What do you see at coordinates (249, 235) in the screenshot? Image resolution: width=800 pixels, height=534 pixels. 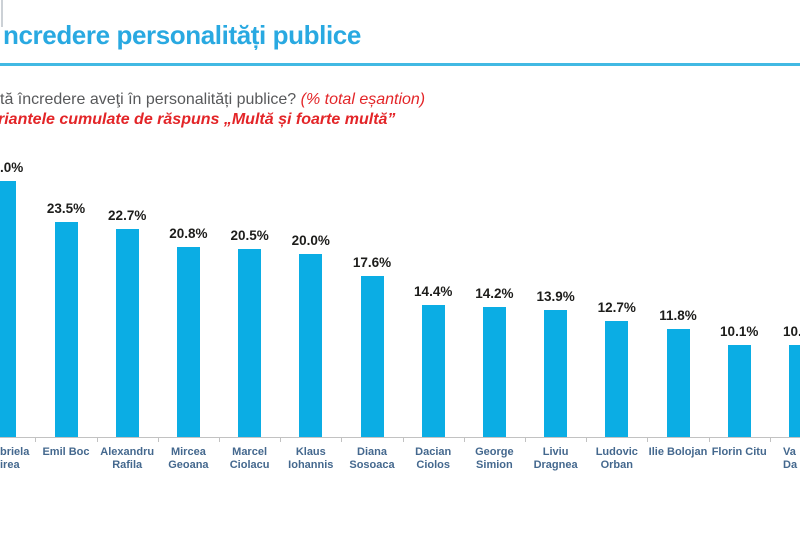 I see `bar-value-label: 20.5%` at bounding box center [249, 235].